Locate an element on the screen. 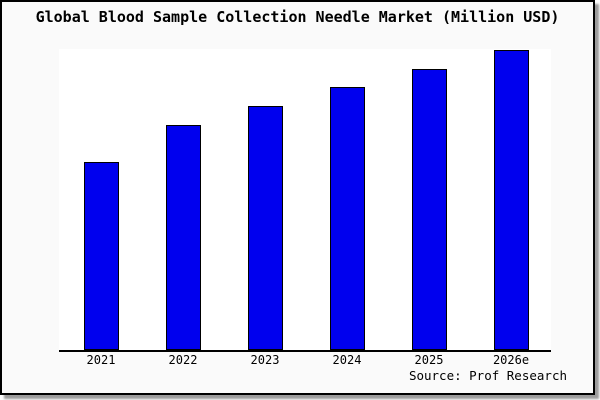 Image resolution: width=600 pixels, height=400 pixels. bar-2022 is located at coordinates (183, 237).